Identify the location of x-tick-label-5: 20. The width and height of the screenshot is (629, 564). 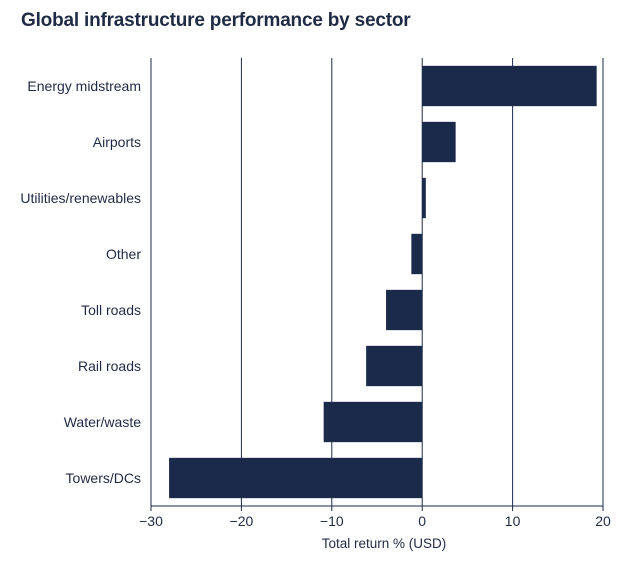
(603, 521).